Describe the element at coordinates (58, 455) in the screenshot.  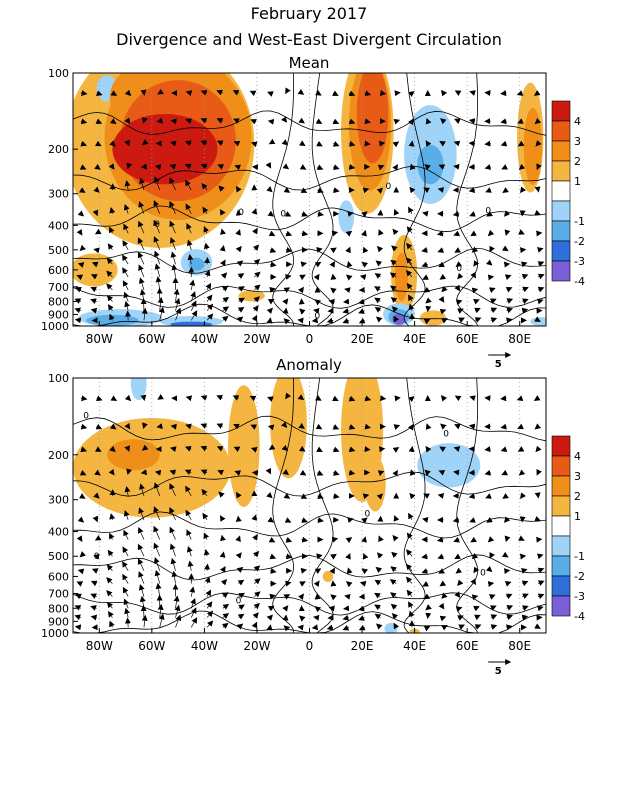
I see `y-tick-label-1: 200` at that location.